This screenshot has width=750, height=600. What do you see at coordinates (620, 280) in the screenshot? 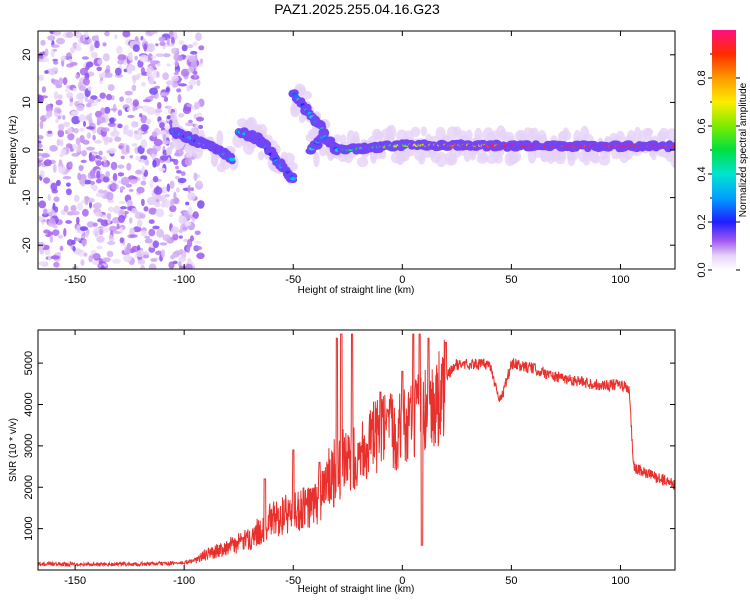
I see `spectrogram-x-tick-label: 100` at bounding box center [620, 280].